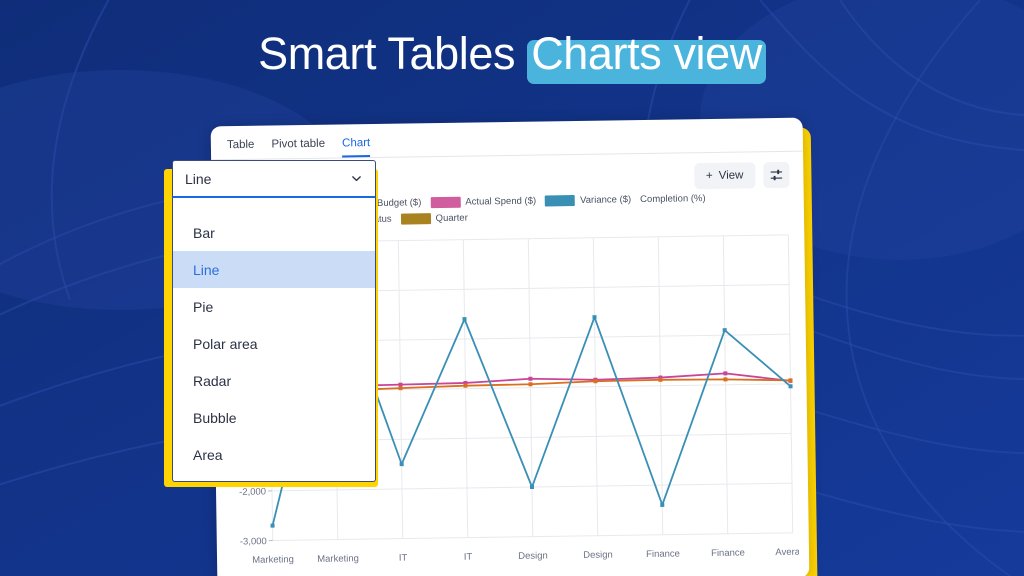 The height and width of the screenshot is (576, 1024). What do you see at coordinates (298, 144) in the screenshot?
I see `tab-pivot-table: Pivot table` at bounding box center [298, 144].